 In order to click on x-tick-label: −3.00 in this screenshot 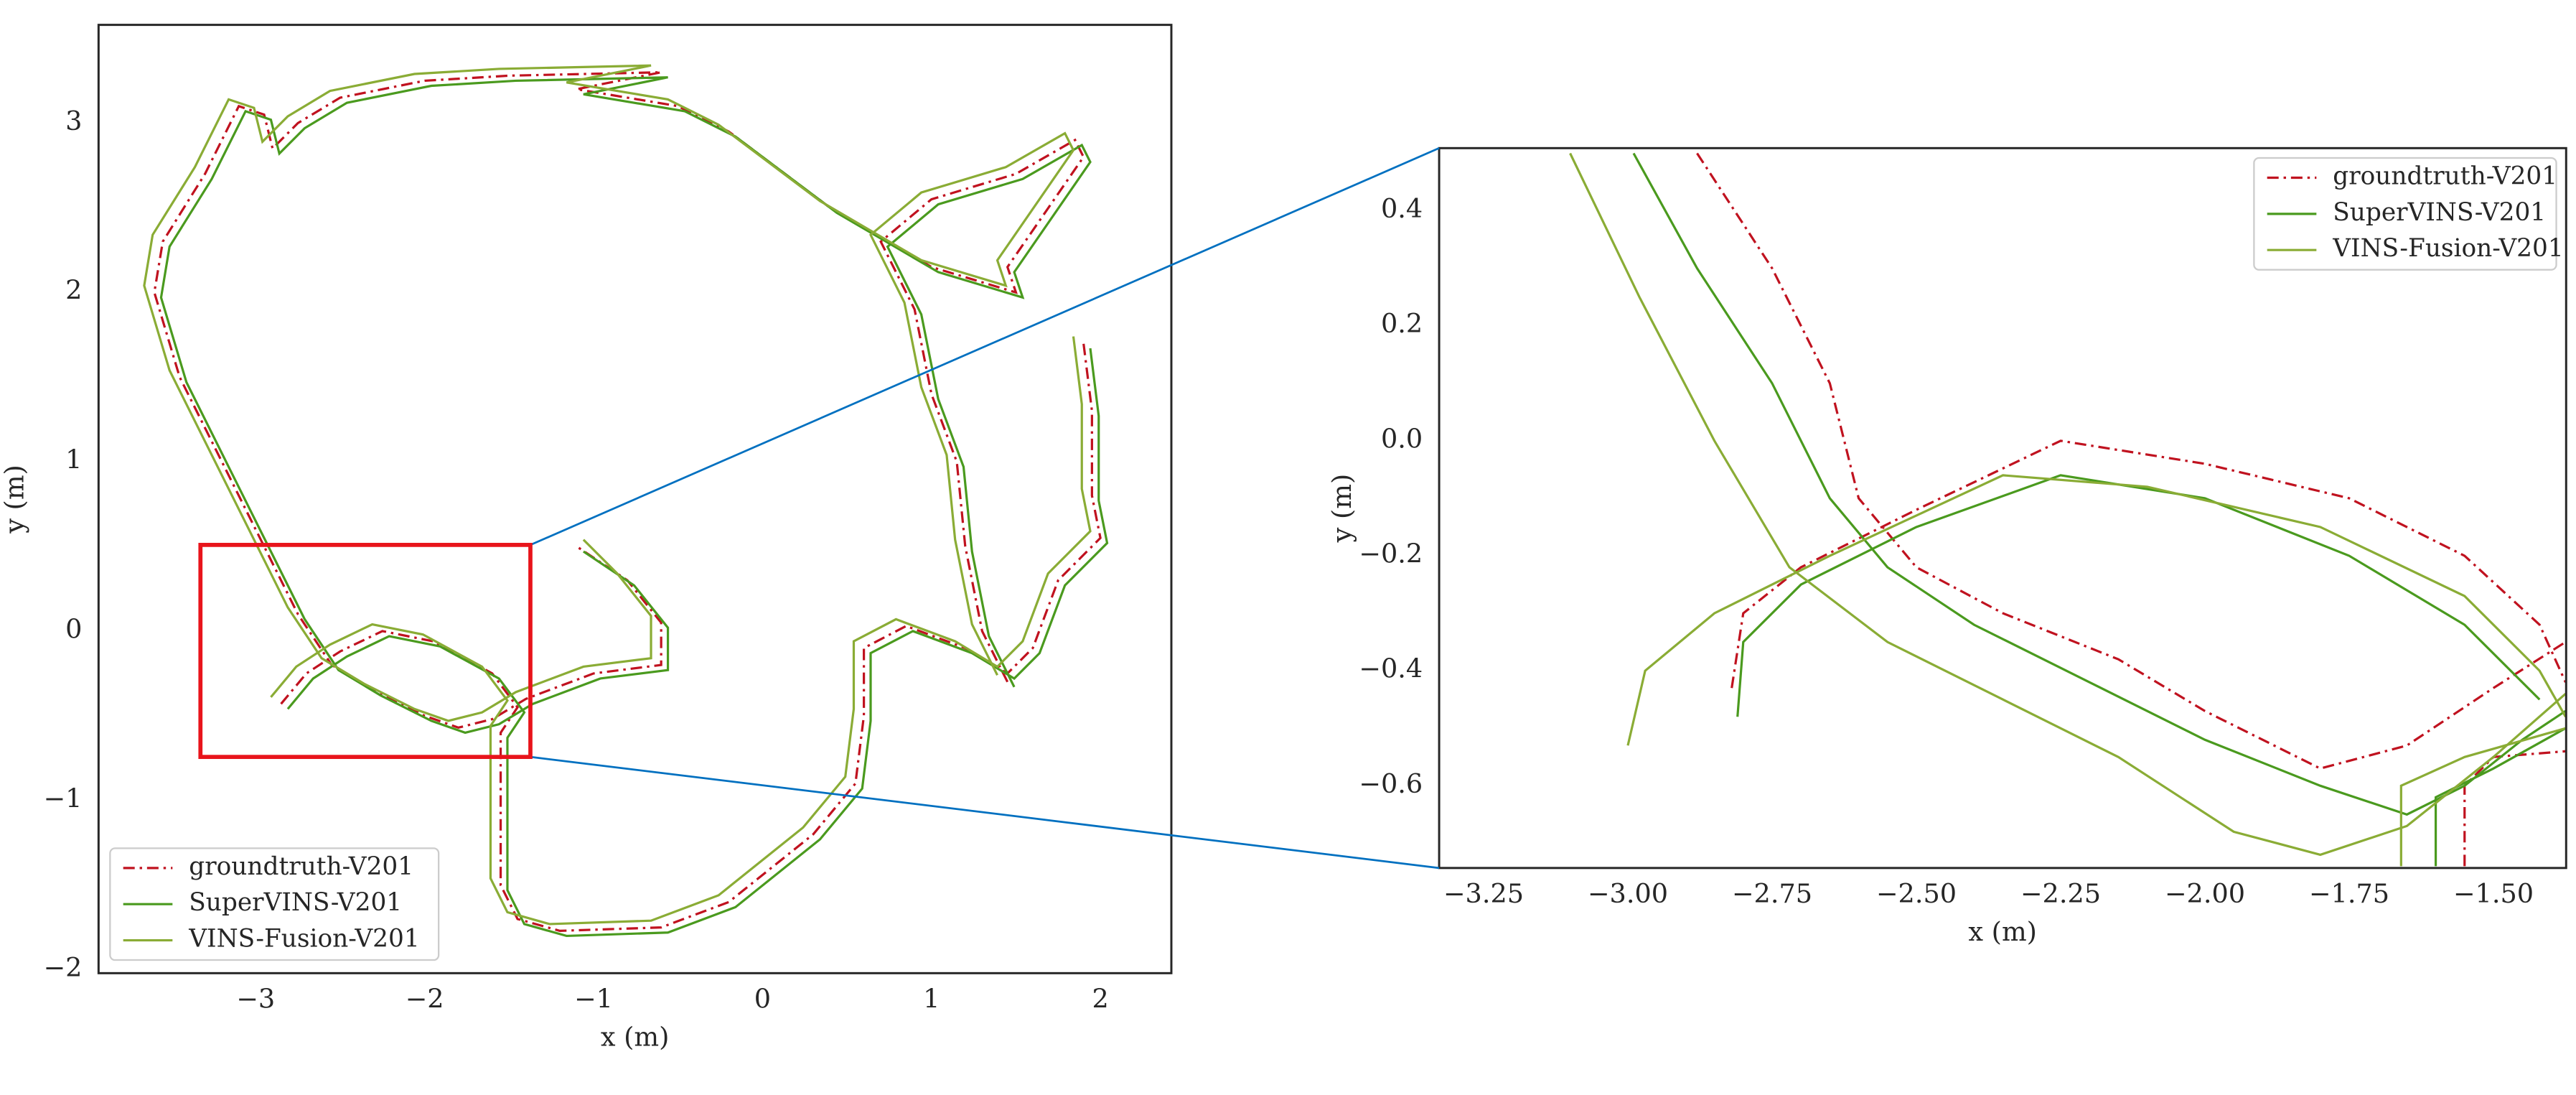, I will do `click(1628, 893)`.